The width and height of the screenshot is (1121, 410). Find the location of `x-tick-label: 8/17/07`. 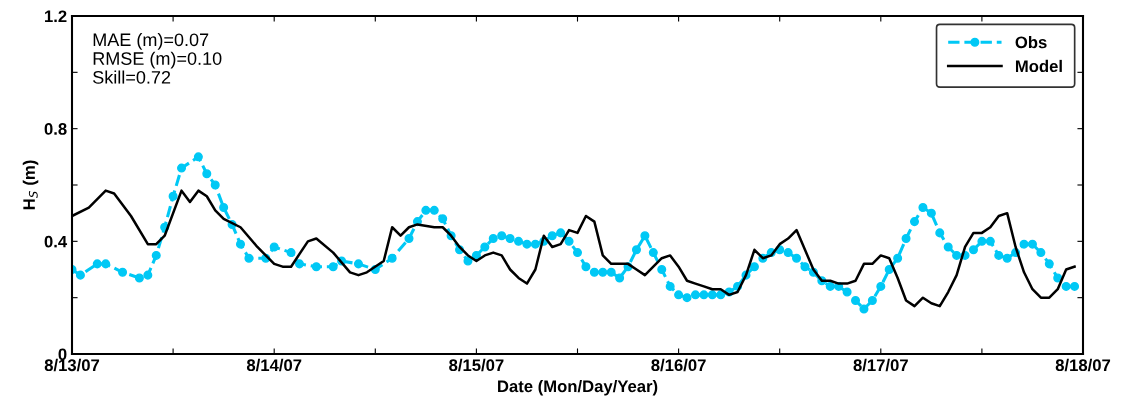

x-tick-label: 8/17/07 is located at coordinates (880, 365).